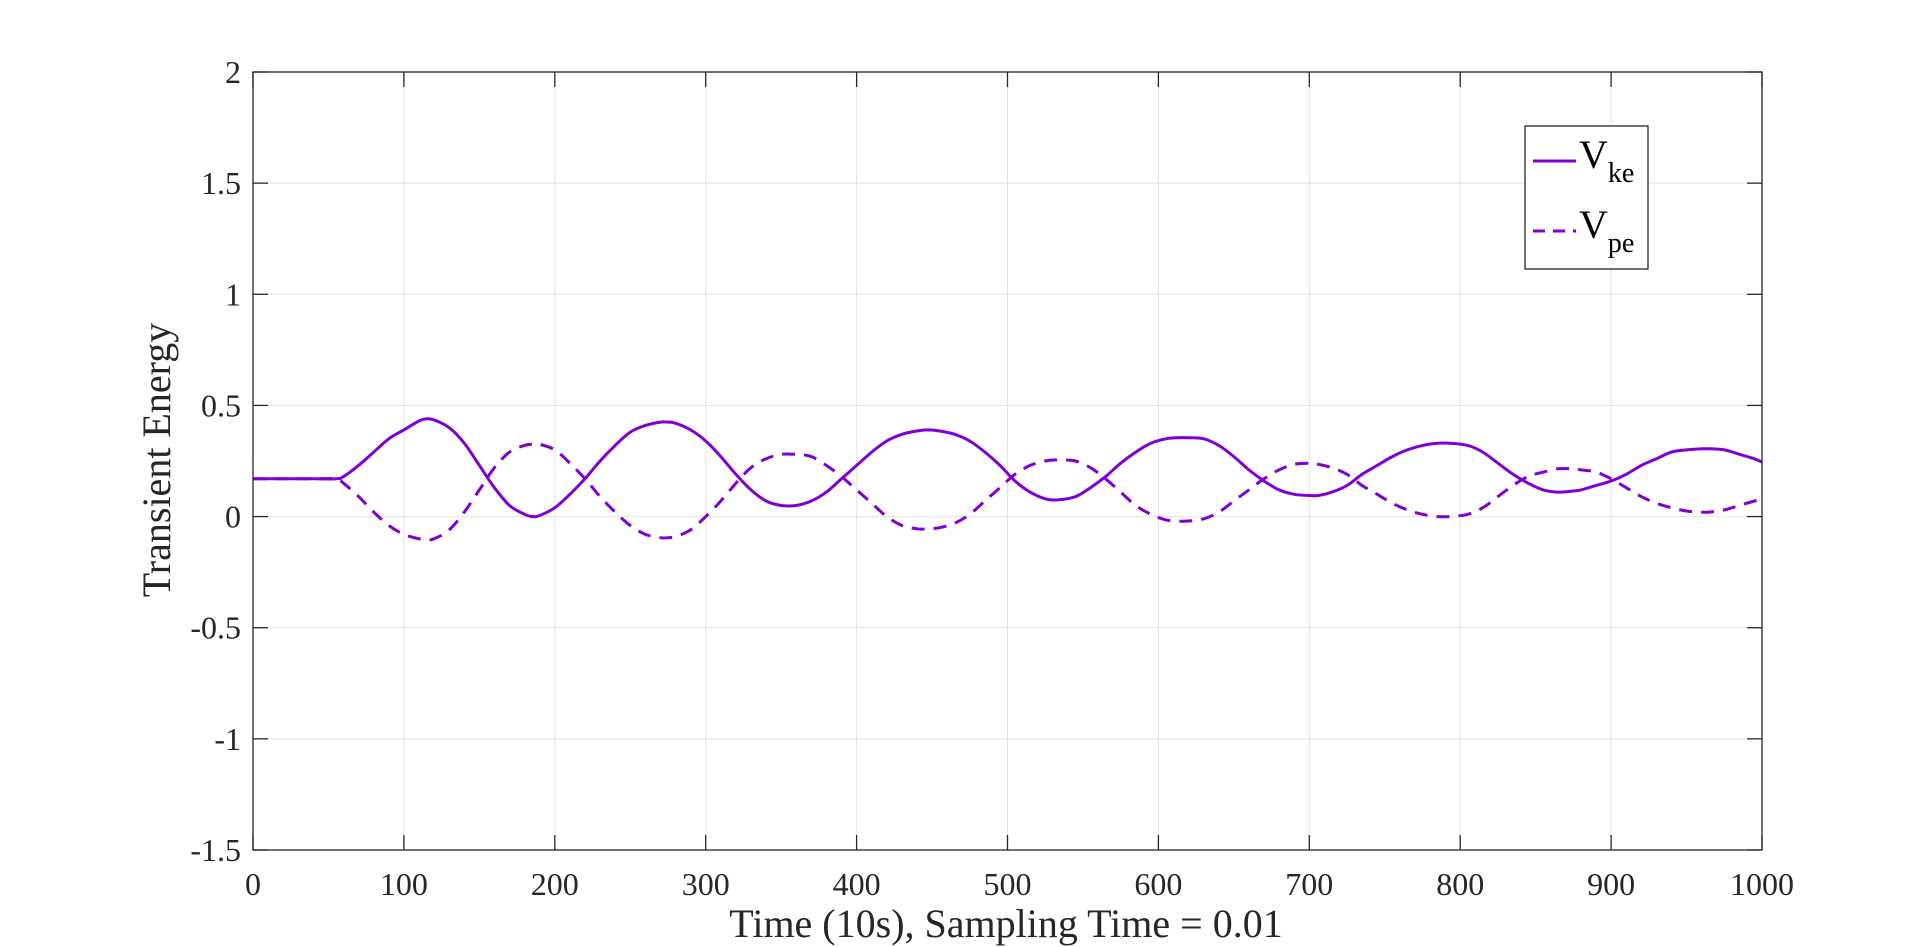 The width and height of the screenshot is (1920, 947). Describe the element at coordinates (1762, 884) in the screenshot. I see `x-tick-label: 1000` at that location.